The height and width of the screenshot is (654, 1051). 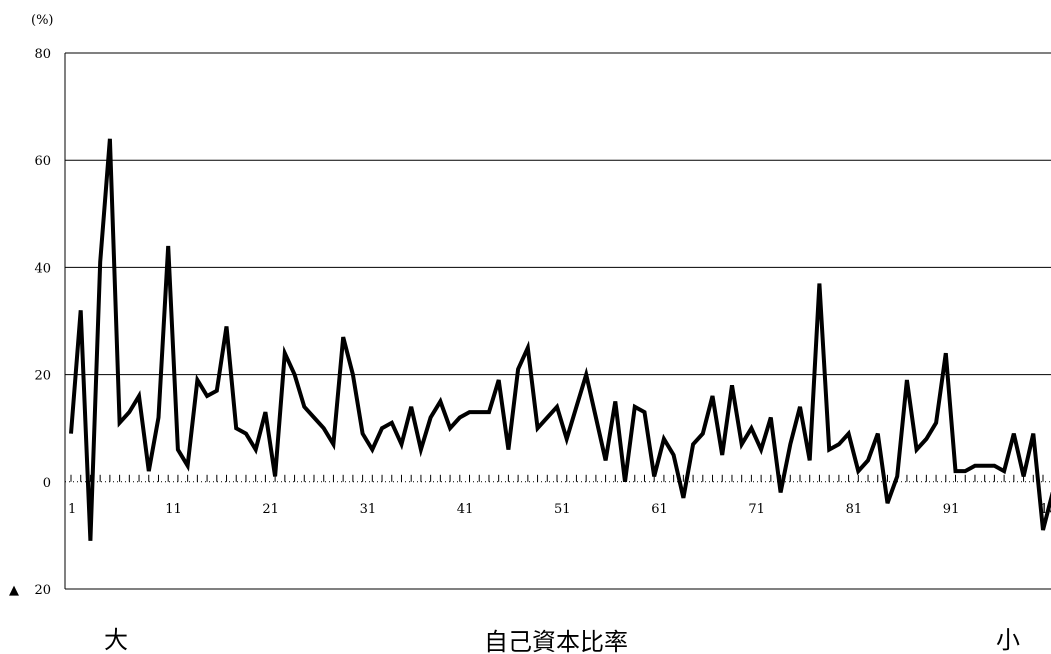 What do you see at coordinates (1045, 509) in the screenshot?
I see `x-tick-label: 101` at bounding box center [1045, 509].